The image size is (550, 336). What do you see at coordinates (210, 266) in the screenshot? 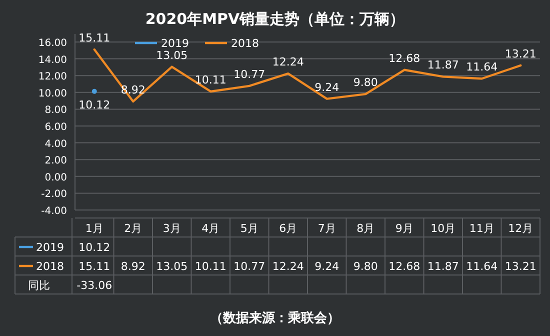
I see `data-label: 10.11` at bounding box center [210, 266].